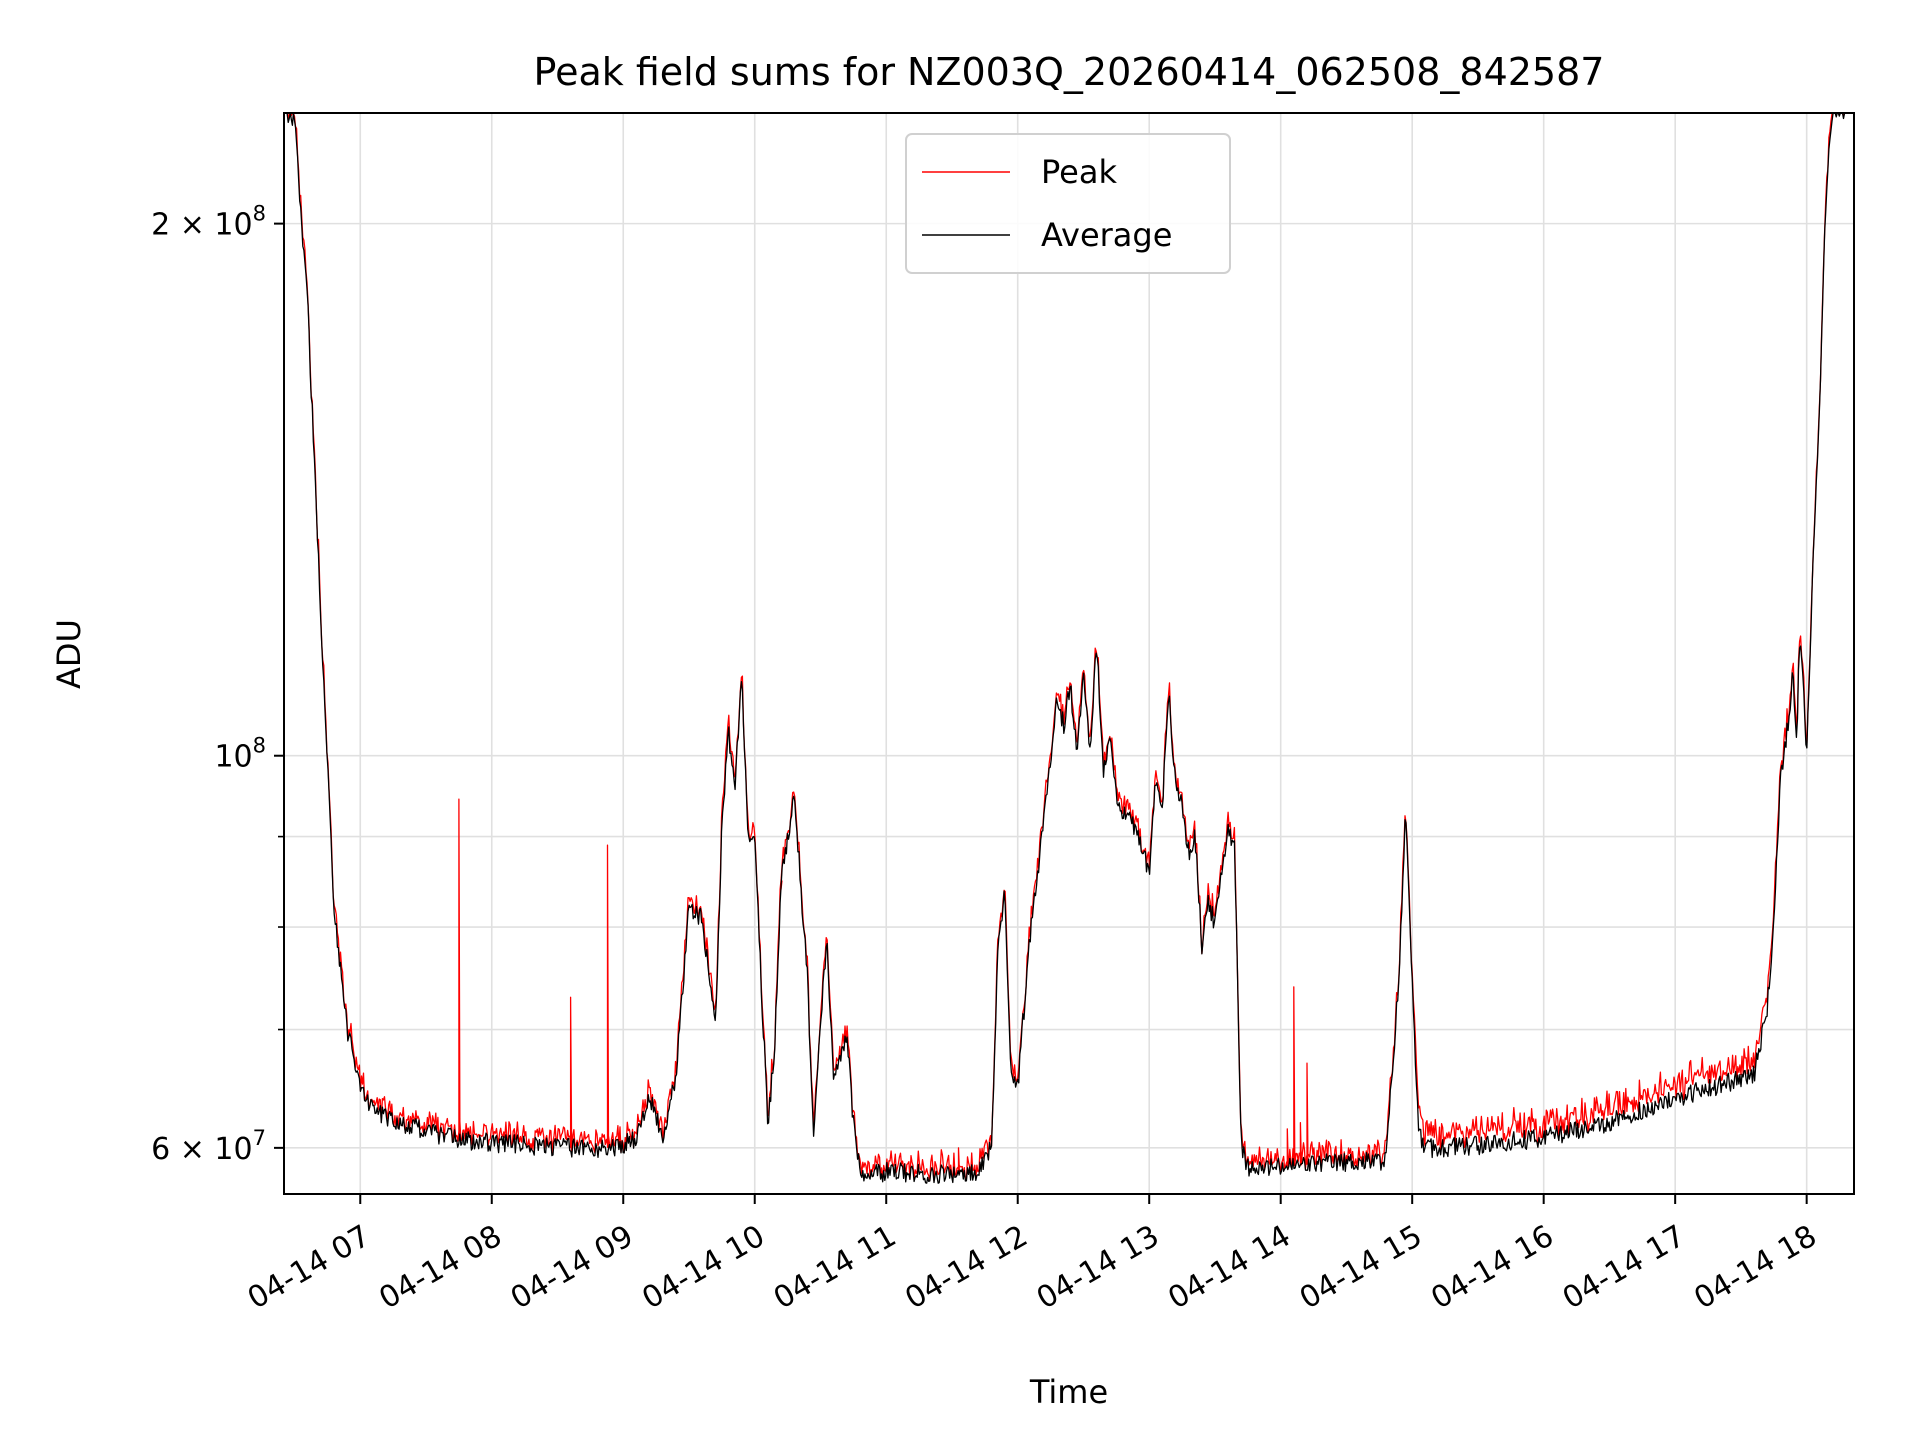 The image size is (1920, 1440). Describe the element at coordinates (1106, 235) in the screenshot. I see `legend-label-average: Average` at that location.